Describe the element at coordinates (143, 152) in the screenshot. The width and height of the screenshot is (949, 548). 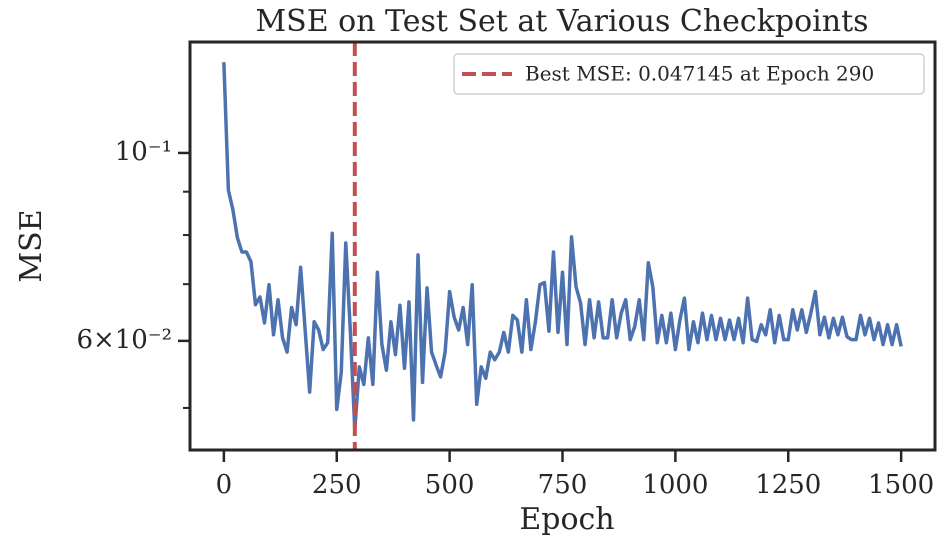
I see `y-tick-label: 10⁻¹` at that location.